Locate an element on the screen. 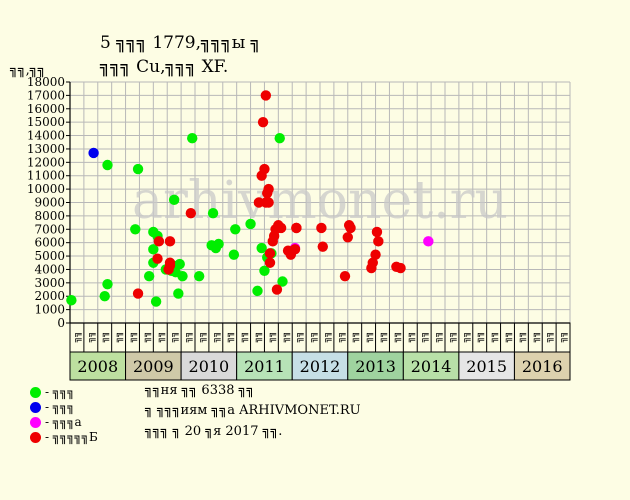 This screenshot has height=500, width=630. year-label-2016: 2016 is located at coordinates (542, 366).